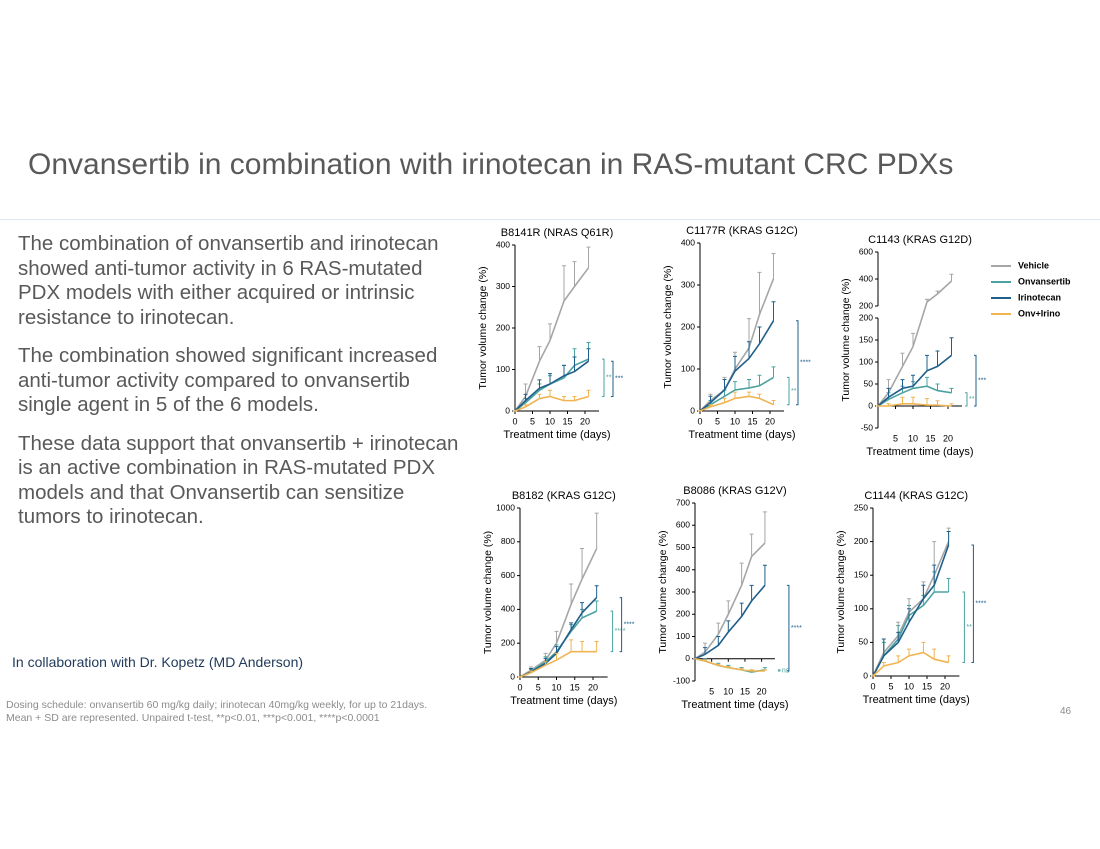  What do you see at coordinates (557, 233) in the screenshot?
I see `chart-title: B8141R (NRAS Q61R)` at bounding box center [557, 233].